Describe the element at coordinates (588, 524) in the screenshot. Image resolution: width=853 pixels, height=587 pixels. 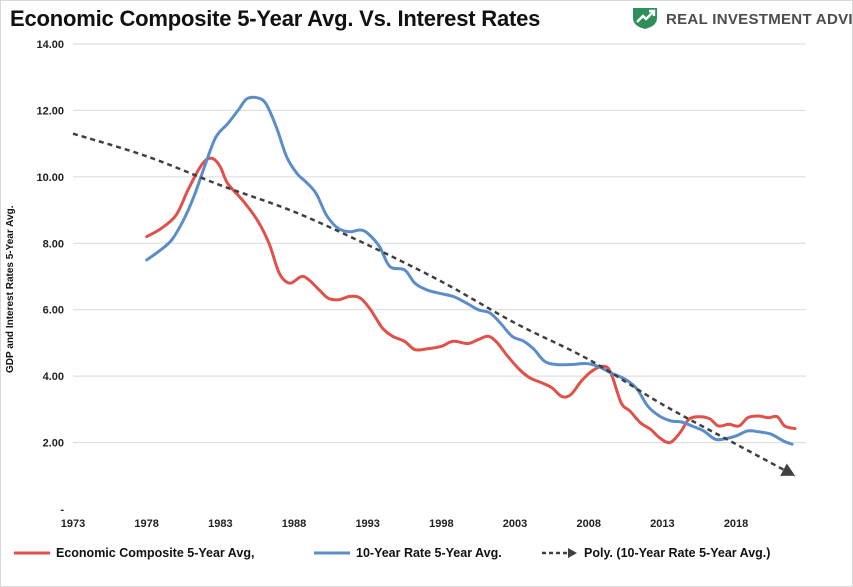
I see `x-tick-label: 2008` at that location.